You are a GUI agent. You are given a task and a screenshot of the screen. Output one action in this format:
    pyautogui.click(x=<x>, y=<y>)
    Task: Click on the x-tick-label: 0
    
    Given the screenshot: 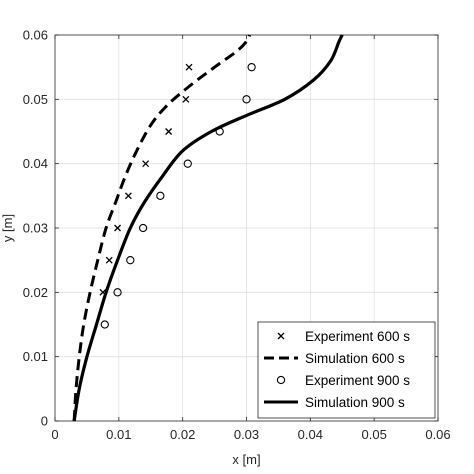 What is the action you would take?
    pyautogui.click(x=54, y=434)
    